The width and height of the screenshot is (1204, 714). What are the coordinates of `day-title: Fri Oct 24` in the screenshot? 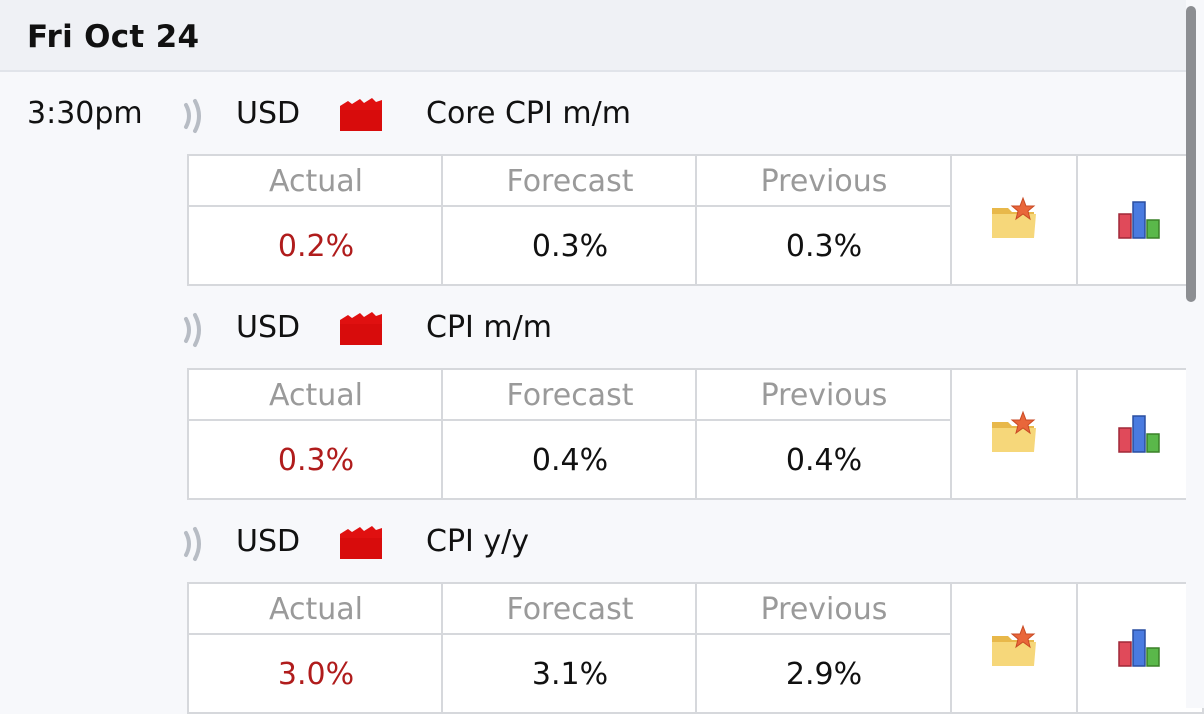 It's located at (113, 37).